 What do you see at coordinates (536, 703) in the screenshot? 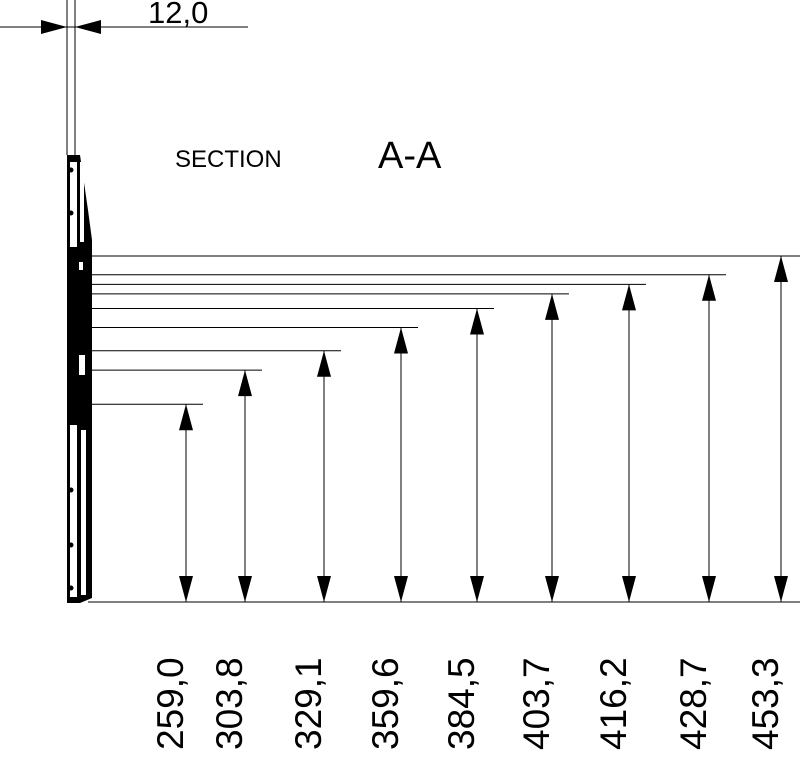
I see `dimension-label: 403,7` at bounding box center [536, 703].